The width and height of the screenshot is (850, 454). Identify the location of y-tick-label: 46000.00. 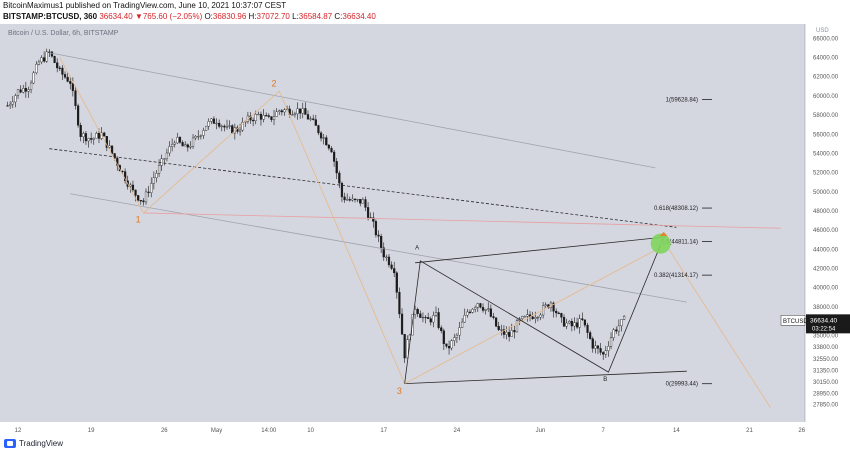
(826, 231).